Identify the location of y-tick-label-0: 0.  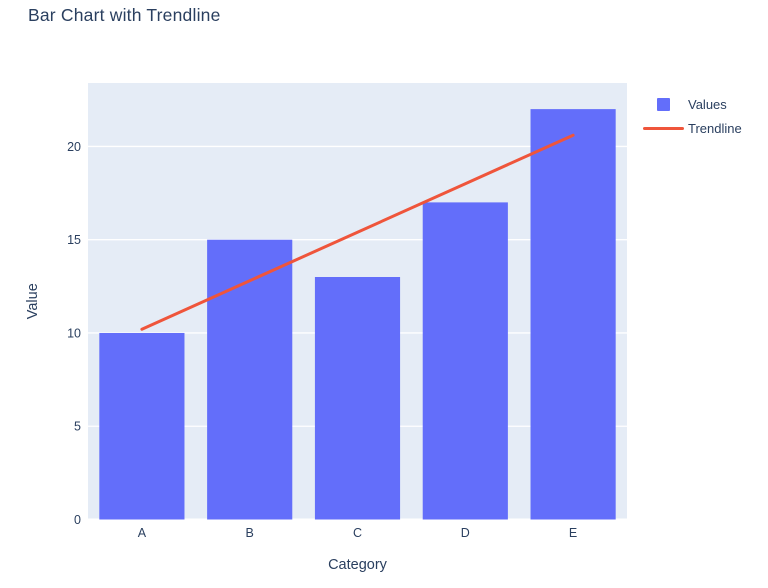
(77, 520).